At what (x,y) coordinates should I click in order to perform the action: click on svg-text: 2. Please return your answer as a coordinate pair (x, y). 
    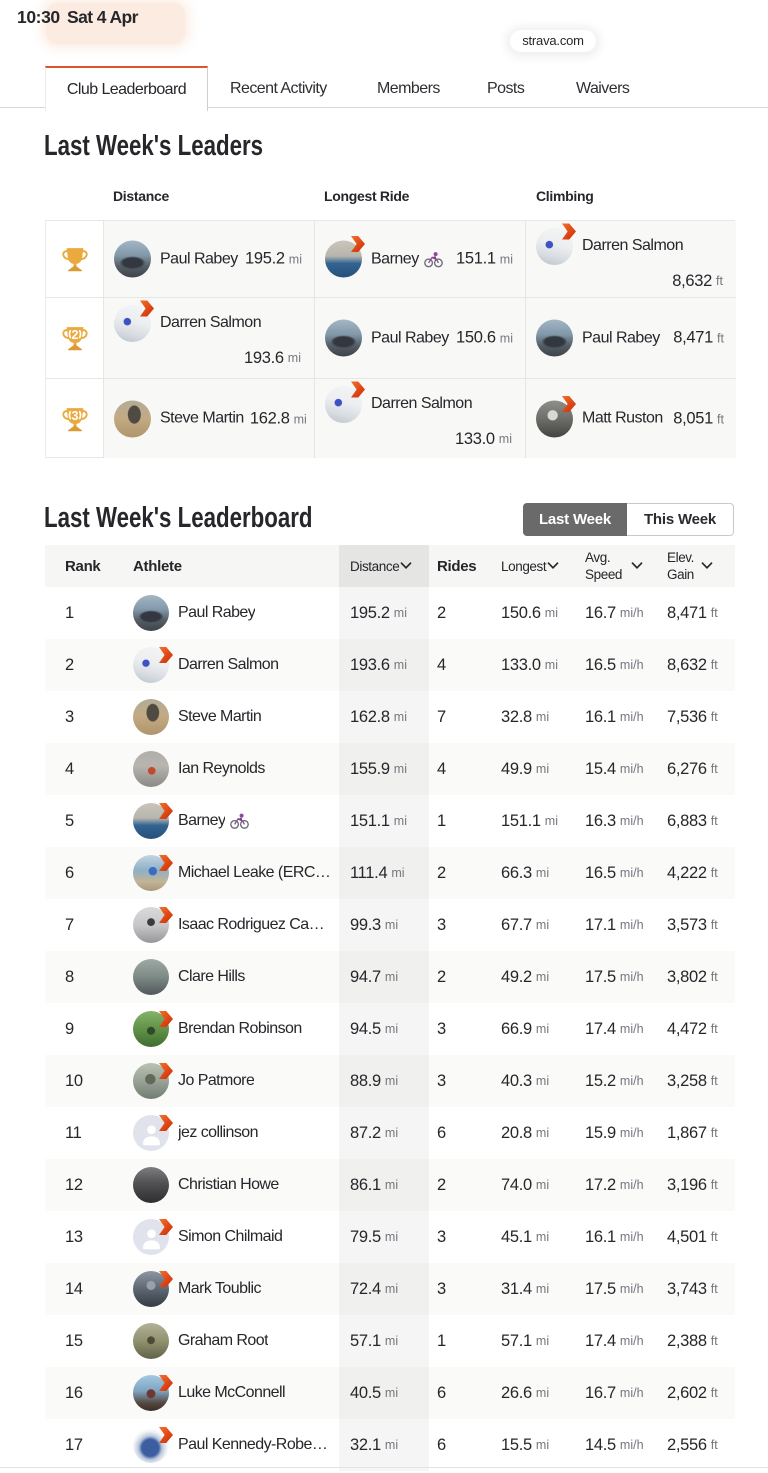
    Looking at the image, I should click on (74, 335).